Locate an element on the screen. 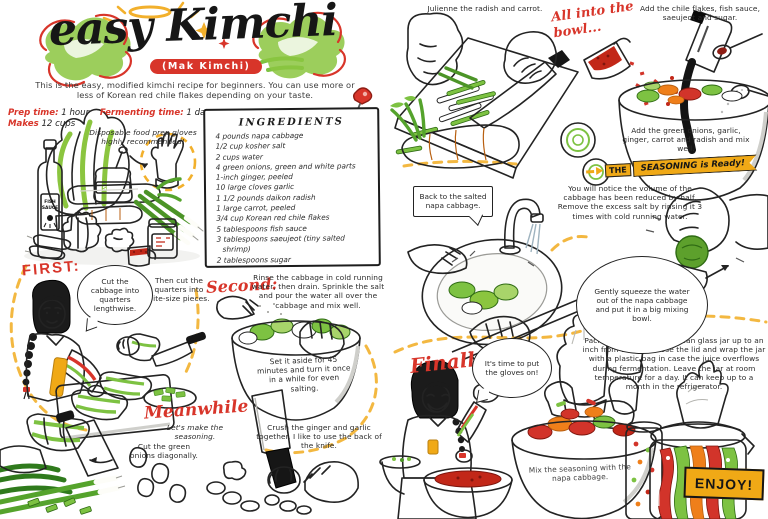 The height and width of the screenshot is (519, 768). cabbage-in-bowl is located at coordinates (294, 331).